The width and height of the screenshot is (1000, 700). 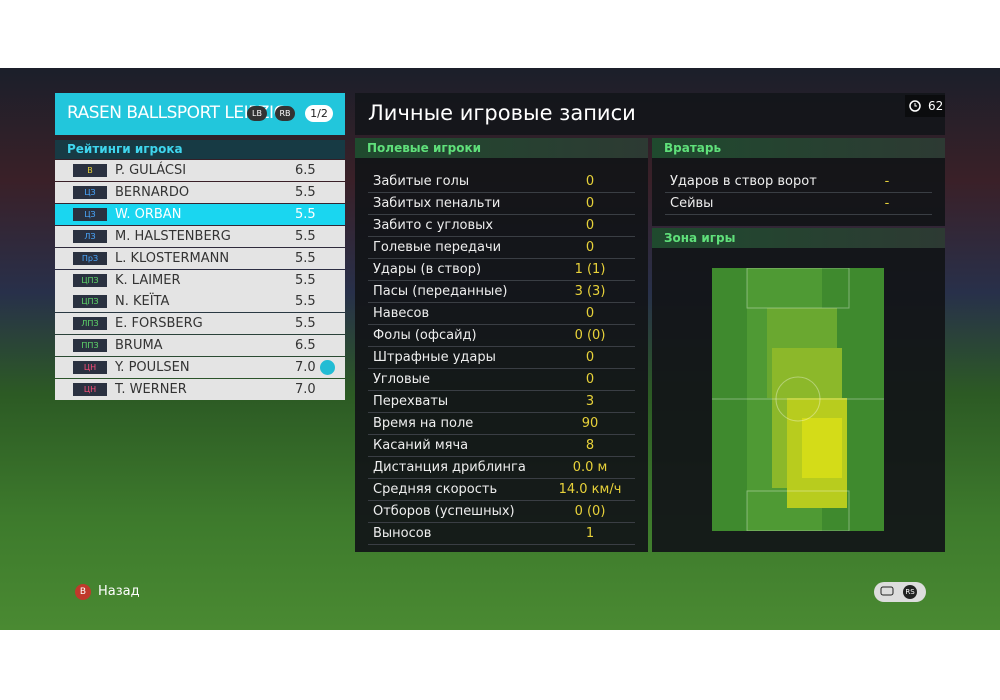 I want to click on stat-row: Угловые 0, so click(x=501, y=380).